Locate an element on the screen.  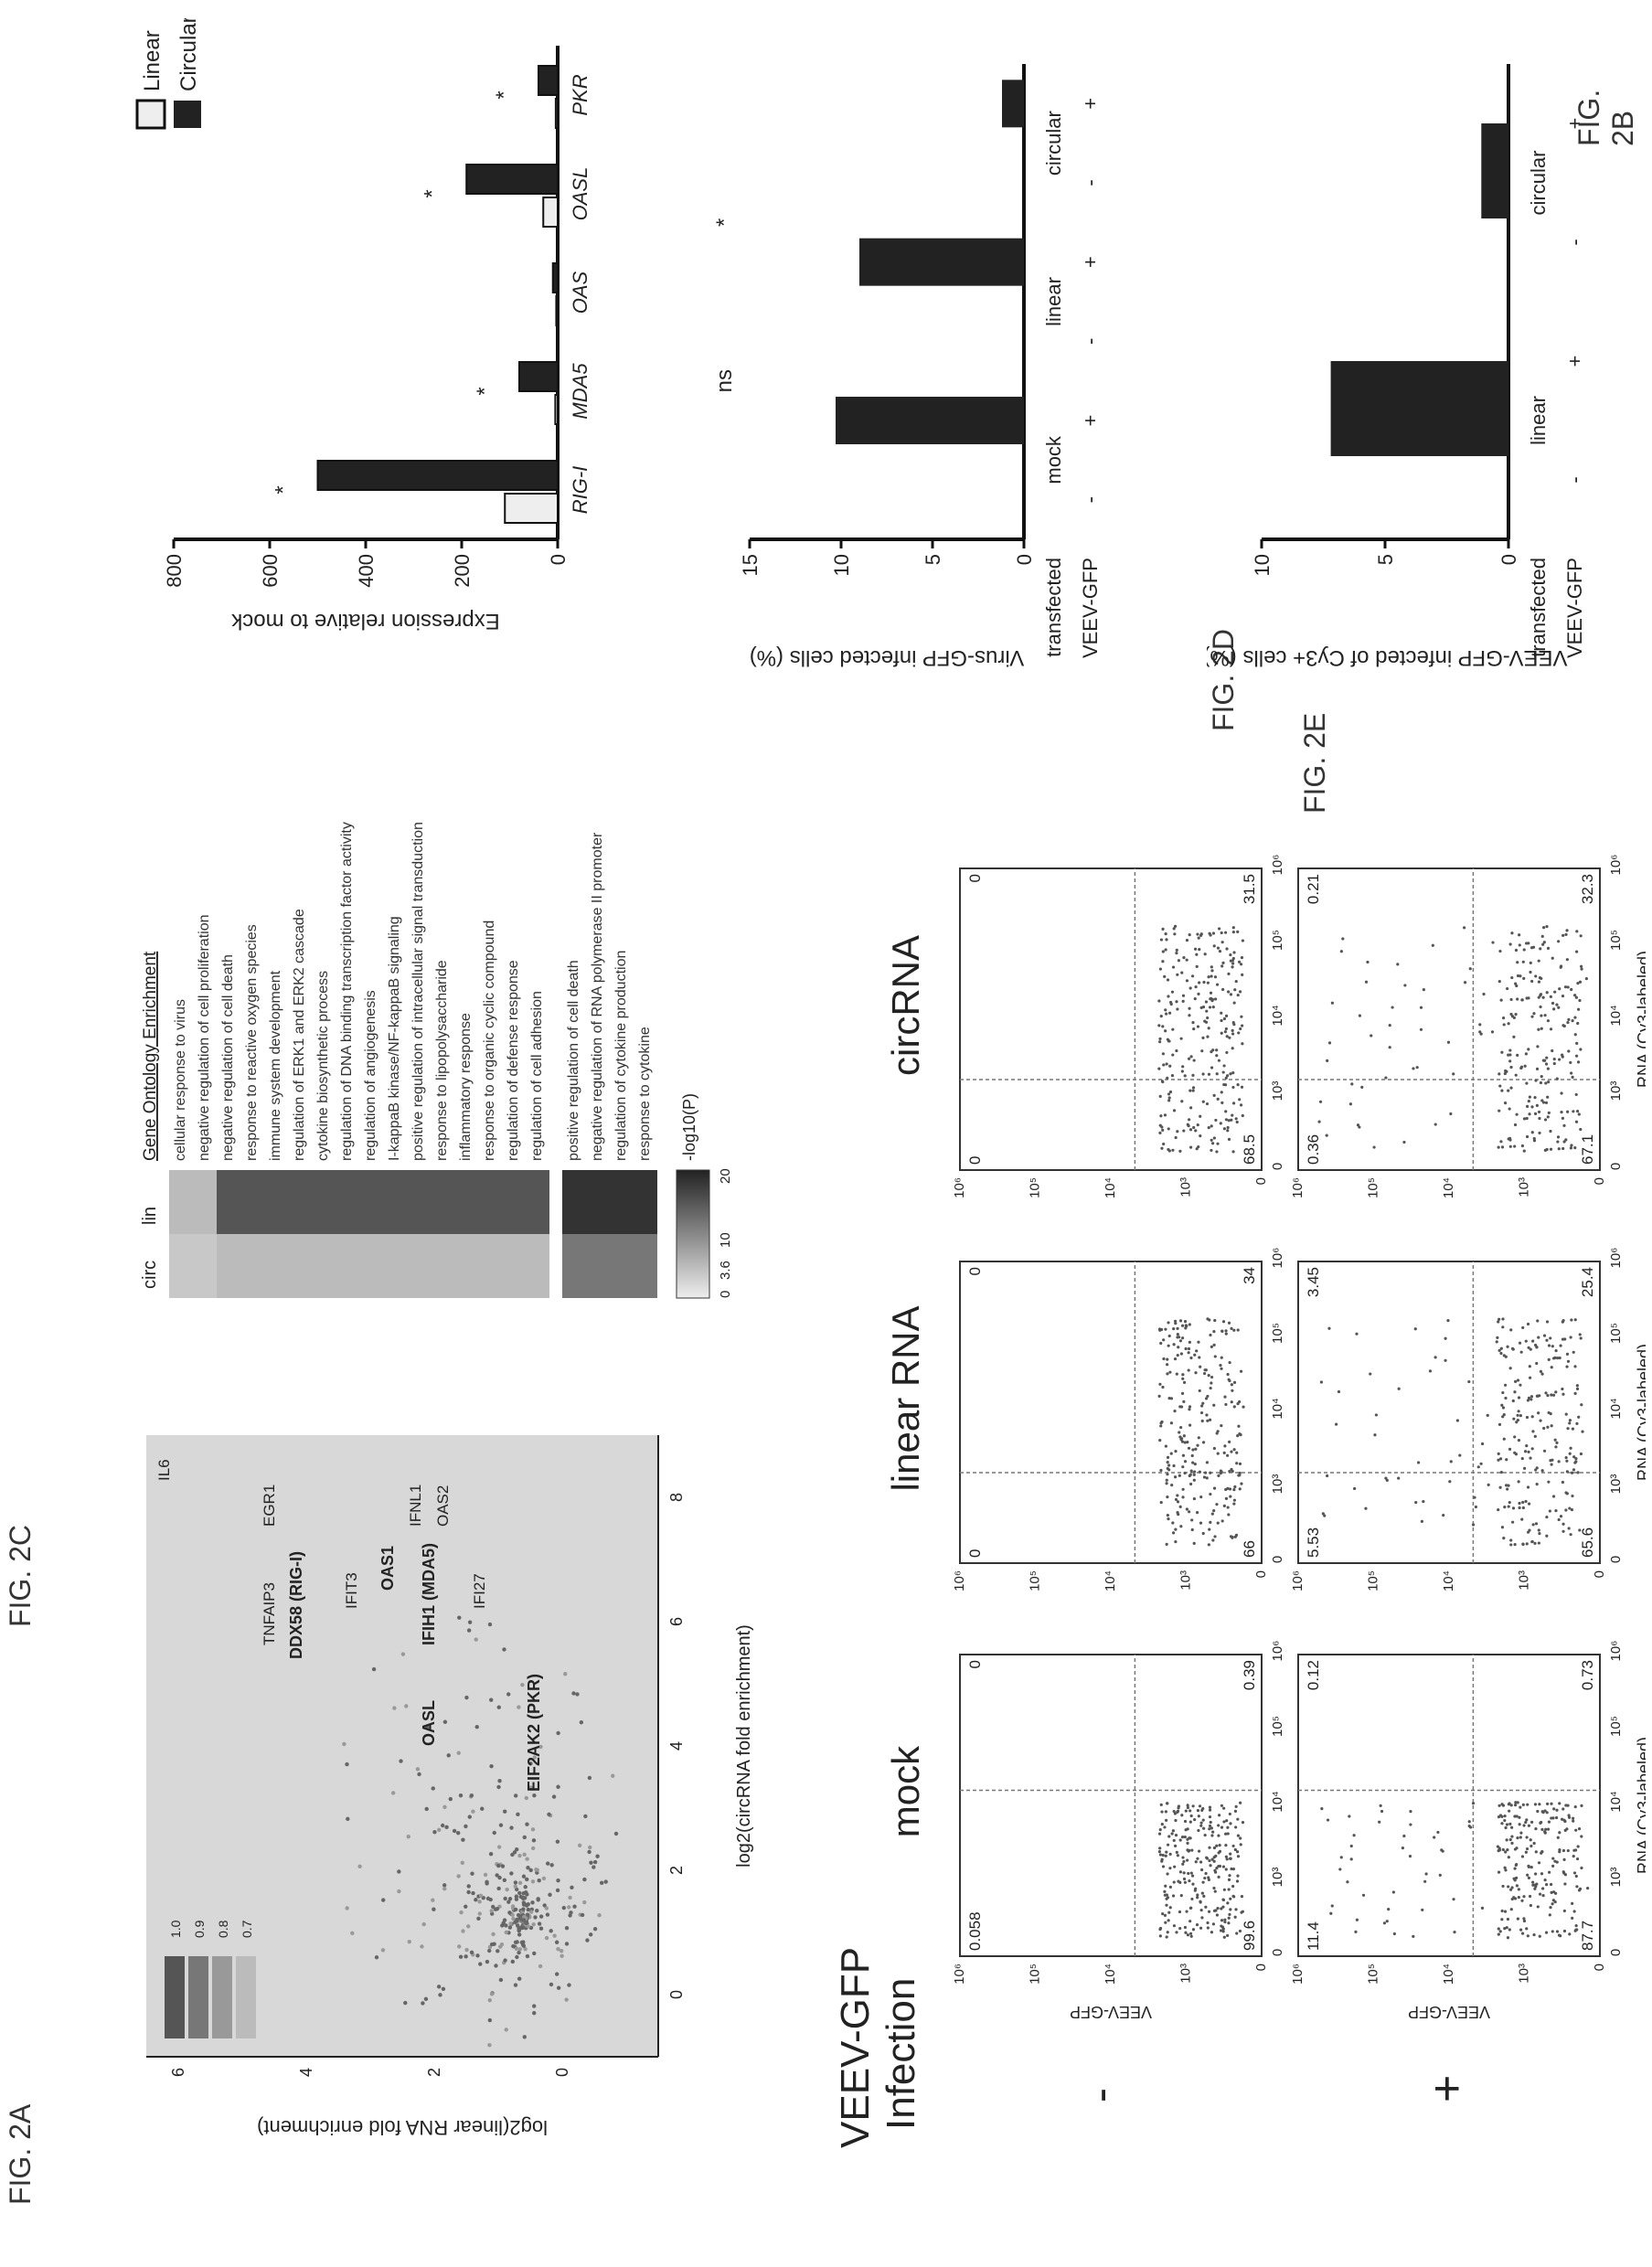
heatmap-scale-label: -log10(P) is located at coordinates (689, 1127).